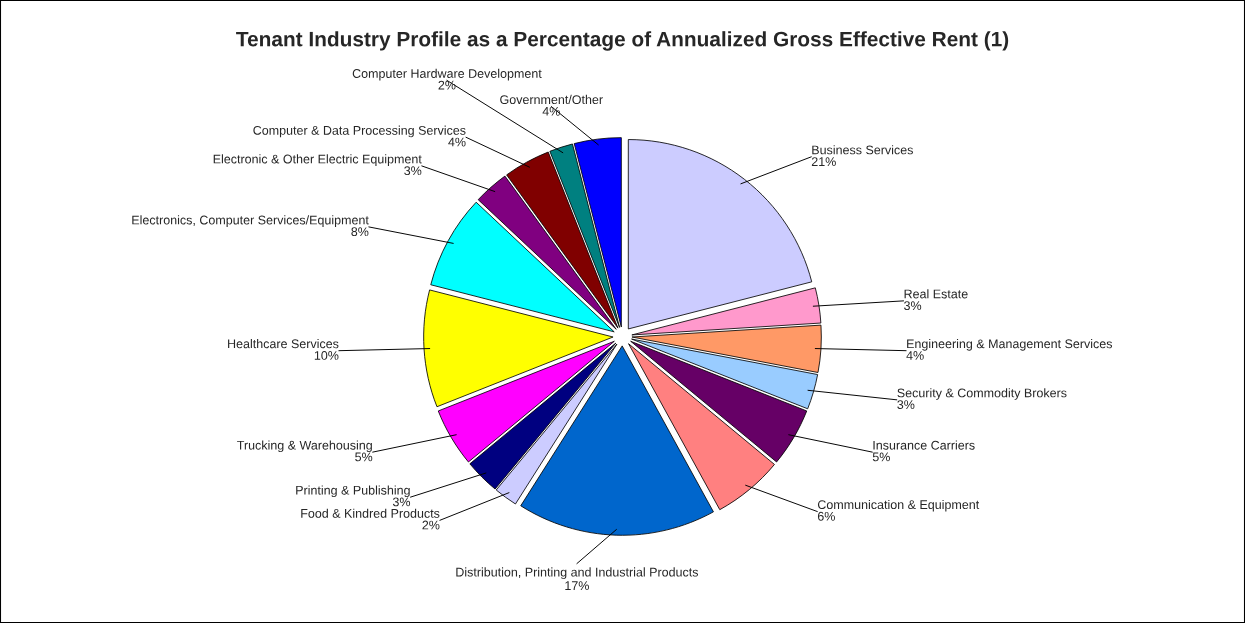 This screenshot has height=623, width=1245. What do you see at coordinates (577, 585) in the screenshot?
I see `data-label: 17%` at bounding box center [577, 585].